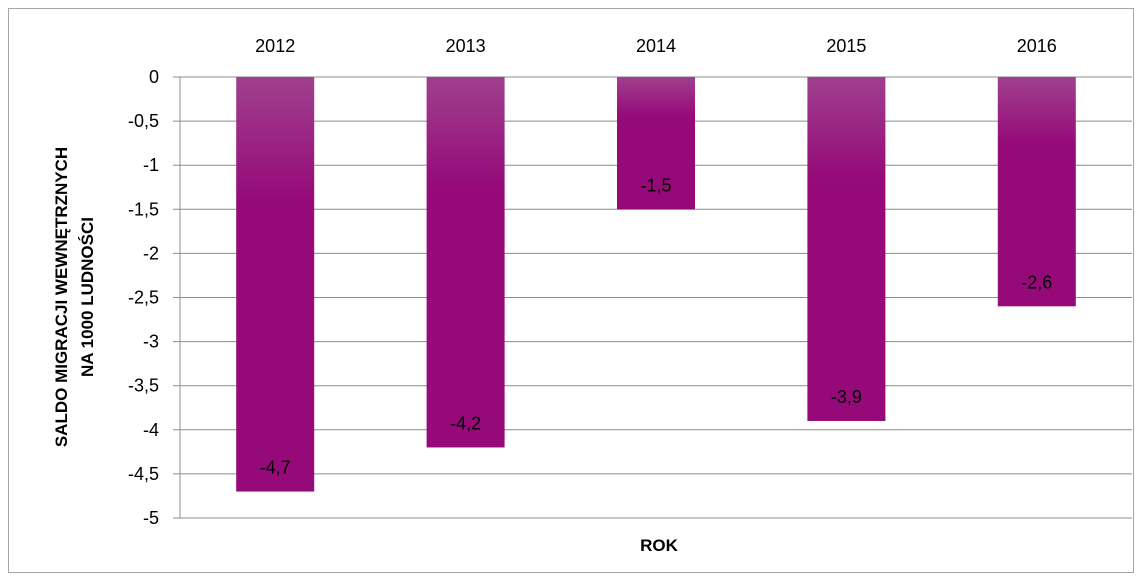  What do you see at coordinates (87, 297) in the screenshot?
I see `y-axis-title-line-2: NA 1000 LUDNOŚCI` at bounding box center [87, 297].